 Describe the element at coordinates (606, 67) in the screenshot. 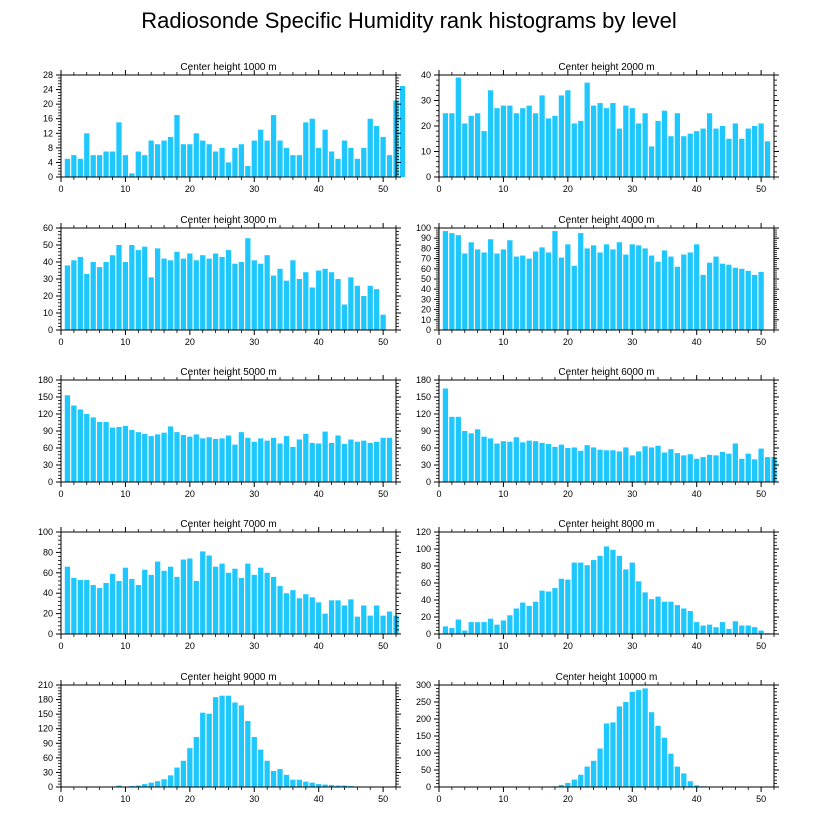

I see `panel-title: Center height 2000 m` at that location.